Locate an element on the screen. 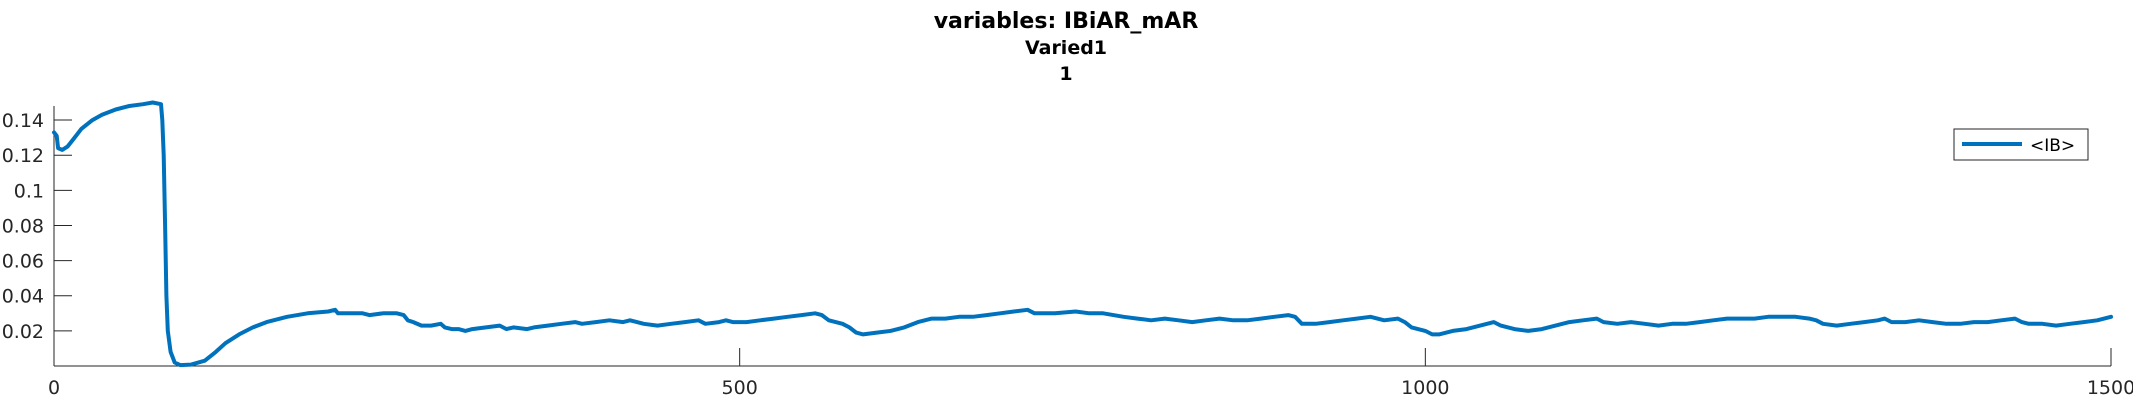 The height and width of the screenshot is (400, 2133). chart-subtitle-2: 1 is located at coordinates (1065, 74).